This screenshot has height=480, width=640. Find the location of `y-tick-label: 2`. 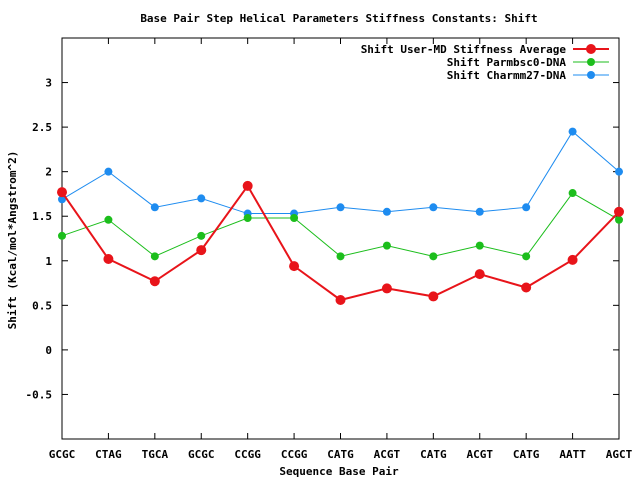

y-tick-label: 2 is located at coordinates (48, 172).